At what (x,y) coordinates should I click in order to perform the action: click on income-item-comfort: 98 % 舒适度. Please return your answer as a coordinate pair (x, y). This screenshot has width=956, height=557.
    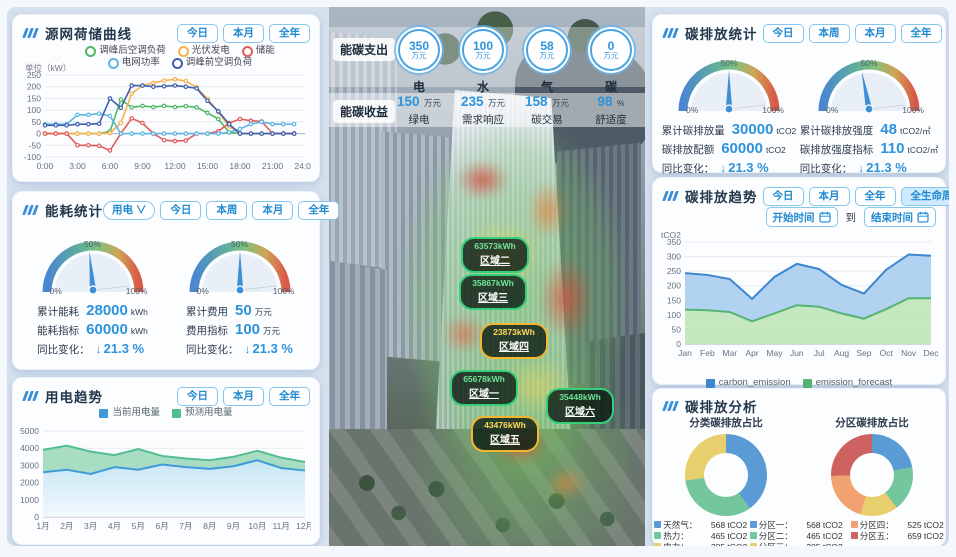
    Looking at the image, I should click on (611, 111).